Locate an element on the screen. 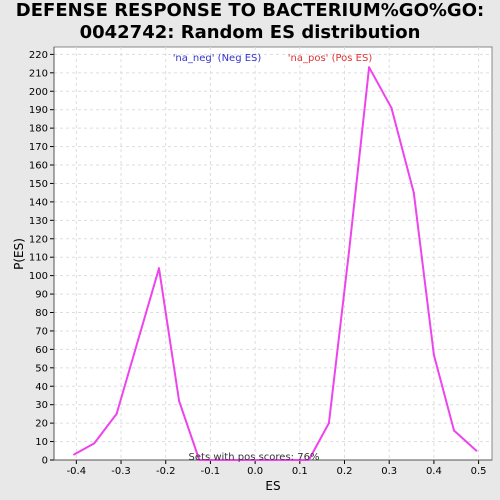 Image resolution: width=500 pixels, height=500 pixels. legend-neg-label: 'na_neg' (Neg ES) is located at coordinates (217, 58).